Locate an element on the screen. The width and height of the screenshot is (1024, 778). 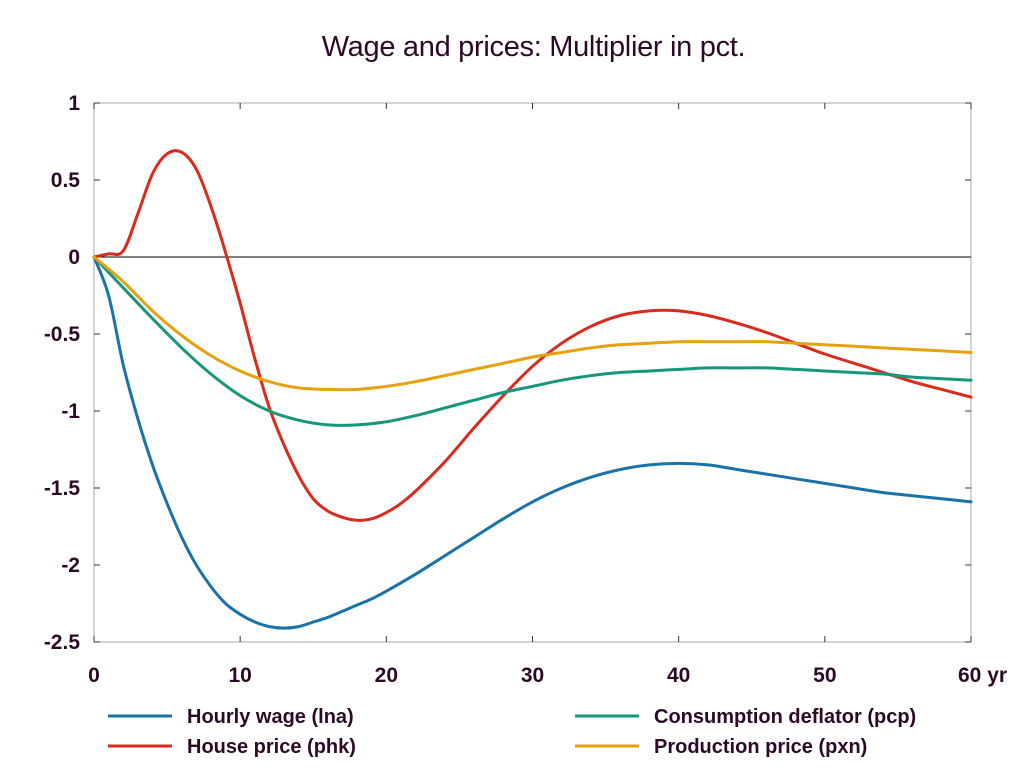
legend-label-production-price: Production price (pxn) is located at coordinates (760, 747).